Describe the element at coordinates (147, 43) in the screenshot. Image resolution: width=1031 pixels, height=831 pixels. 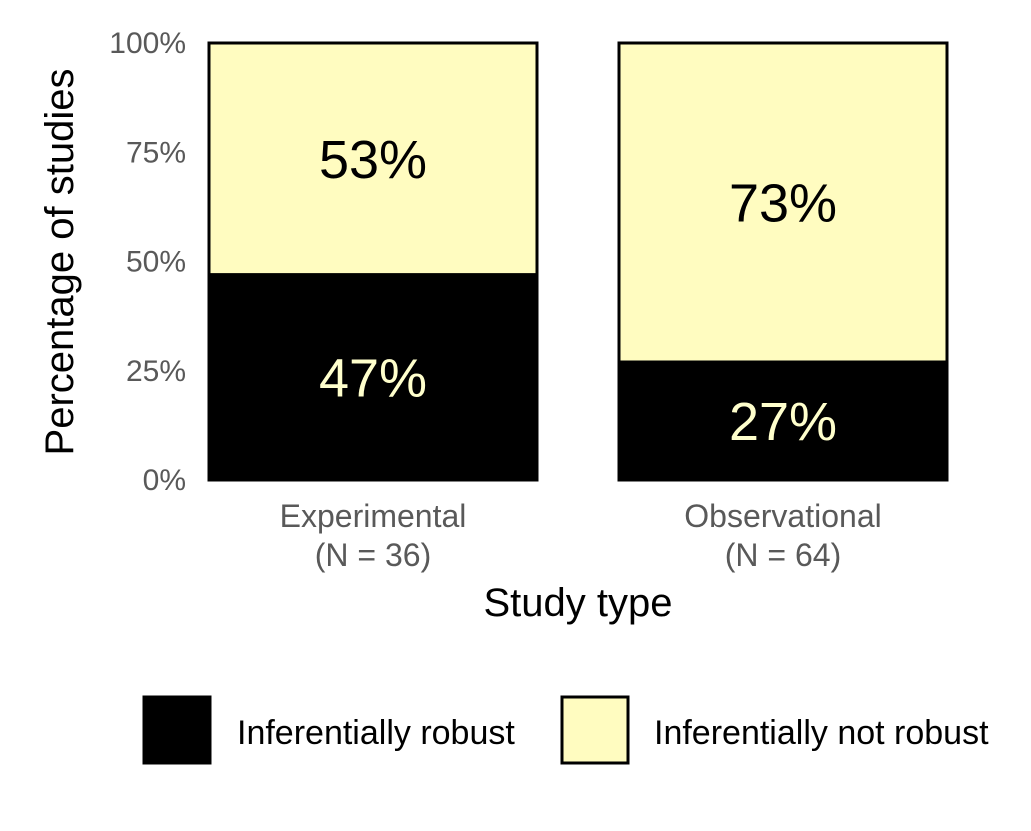
I see `y-tick-label: 100%` at that location.